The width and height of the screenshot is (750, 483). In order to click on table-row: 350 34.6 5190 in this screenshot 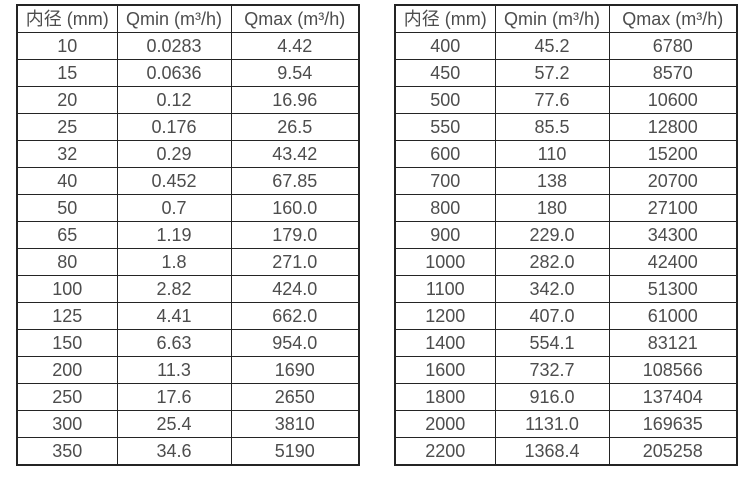, I will do `click(188, 451)`.